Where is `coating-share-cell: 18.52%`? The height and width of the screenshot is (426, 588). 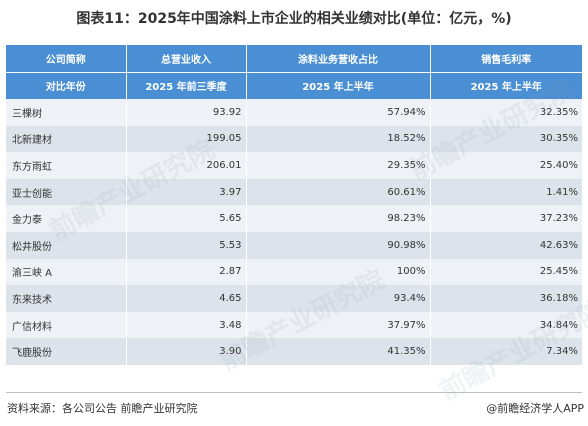 coating-share-cell: 18.52% is located at coordinates (338, 139).